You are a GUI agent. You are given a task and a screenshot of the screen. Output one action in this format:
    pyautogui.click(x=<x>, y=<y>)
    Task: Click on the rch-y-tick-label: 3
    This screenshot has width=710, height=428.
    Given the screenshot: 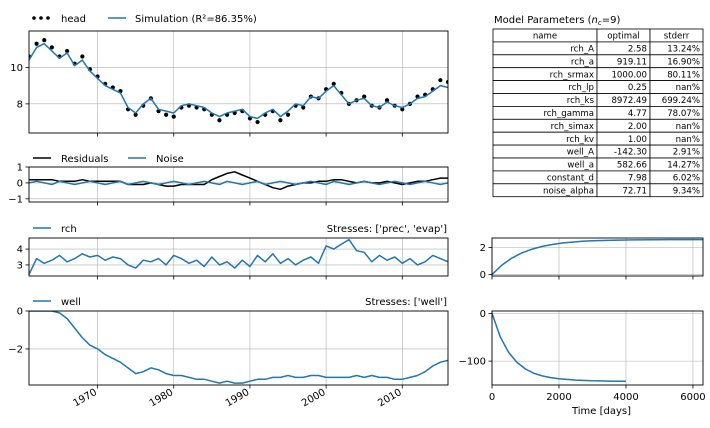 What is the action you would take?
    pyautogui.click(x=20, y=265)
    